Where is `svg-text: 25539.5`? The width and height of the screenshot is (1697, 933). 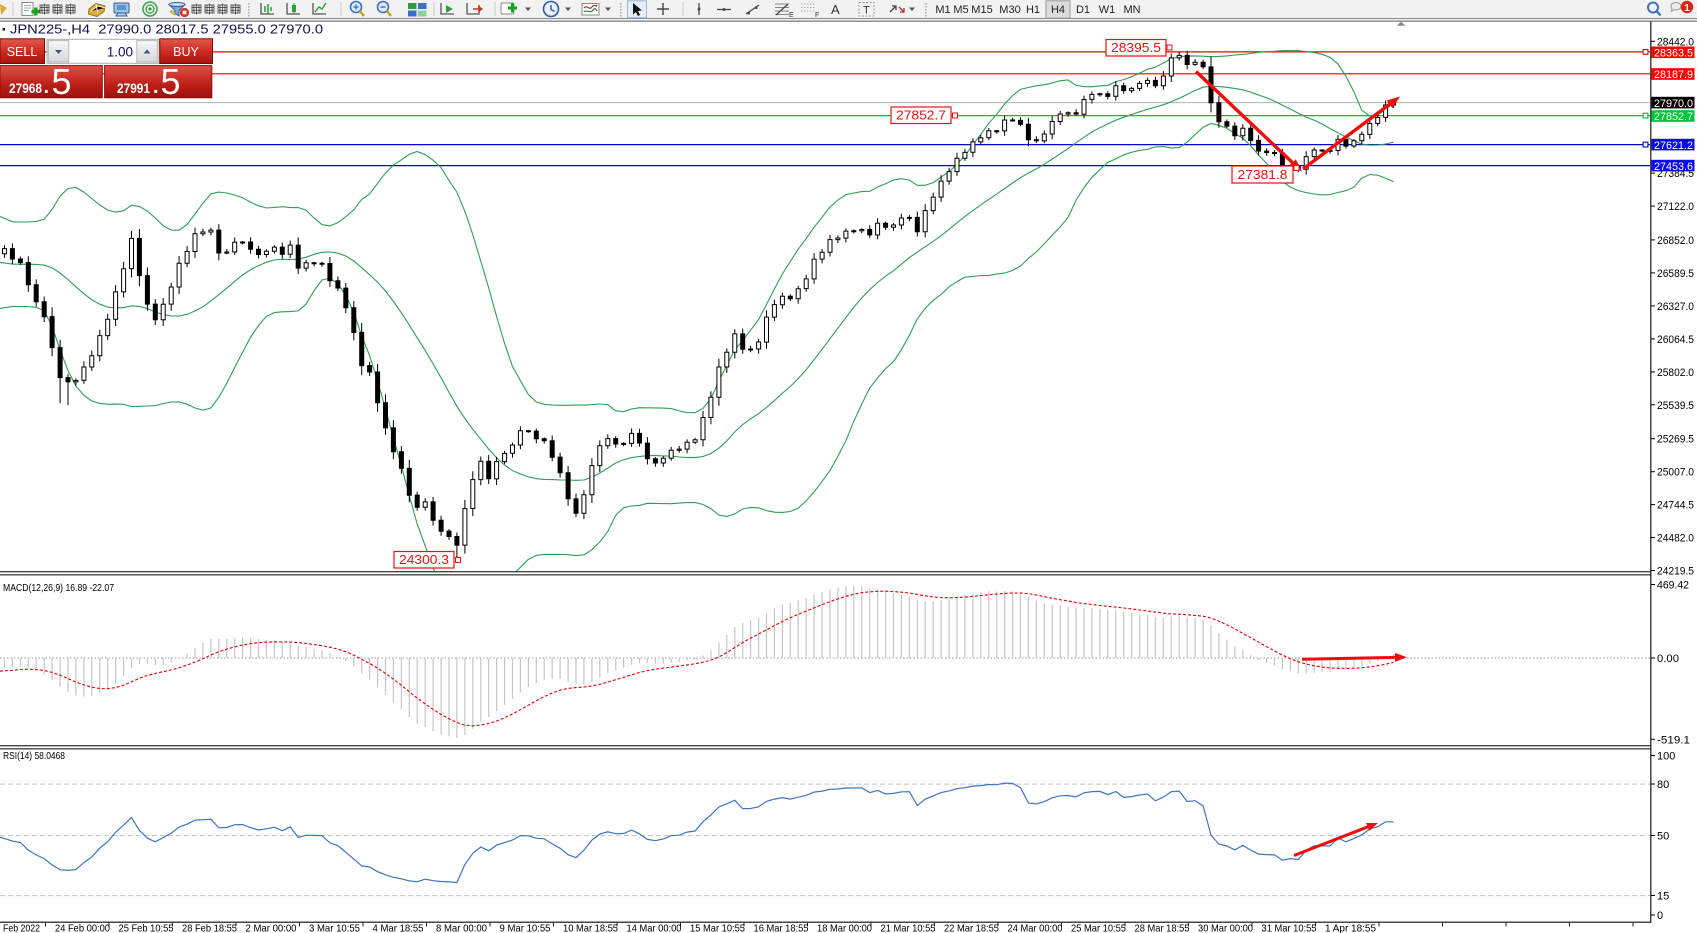
svg-text: 25539.5 is located at coordinates (1675, 406).